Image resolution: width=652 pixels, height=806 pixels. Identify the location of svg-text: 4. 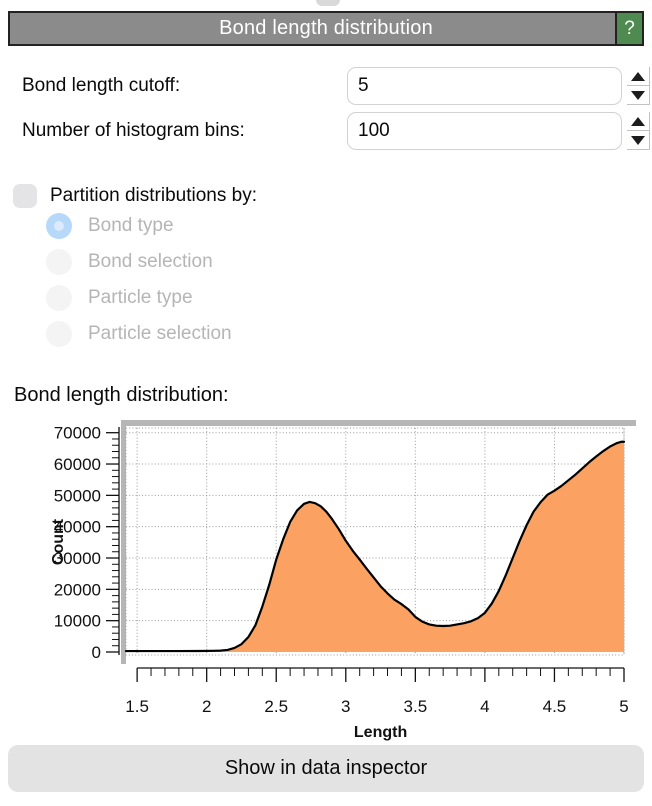
(484, 706).